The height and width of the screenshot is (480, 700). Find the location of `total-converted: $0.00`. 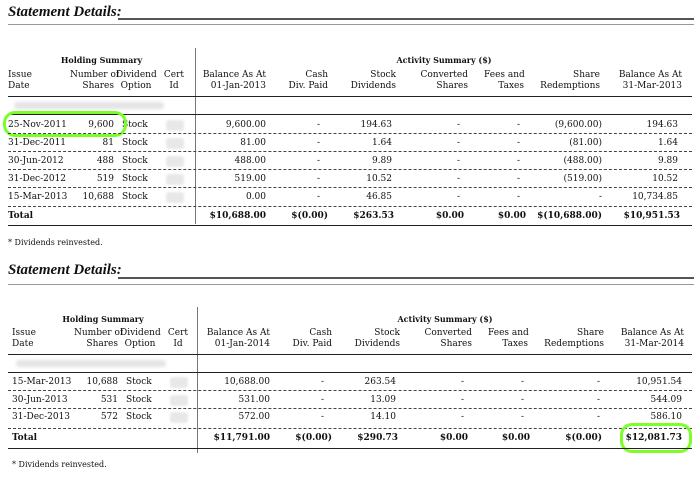

total-converted: $0.00 is located at coordinates (449, 216).